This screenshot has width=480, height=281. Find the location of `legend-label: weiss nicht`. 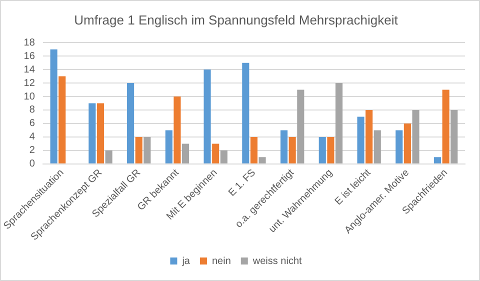

legend-label: weiss nicht is located at coordinates (277, 261).